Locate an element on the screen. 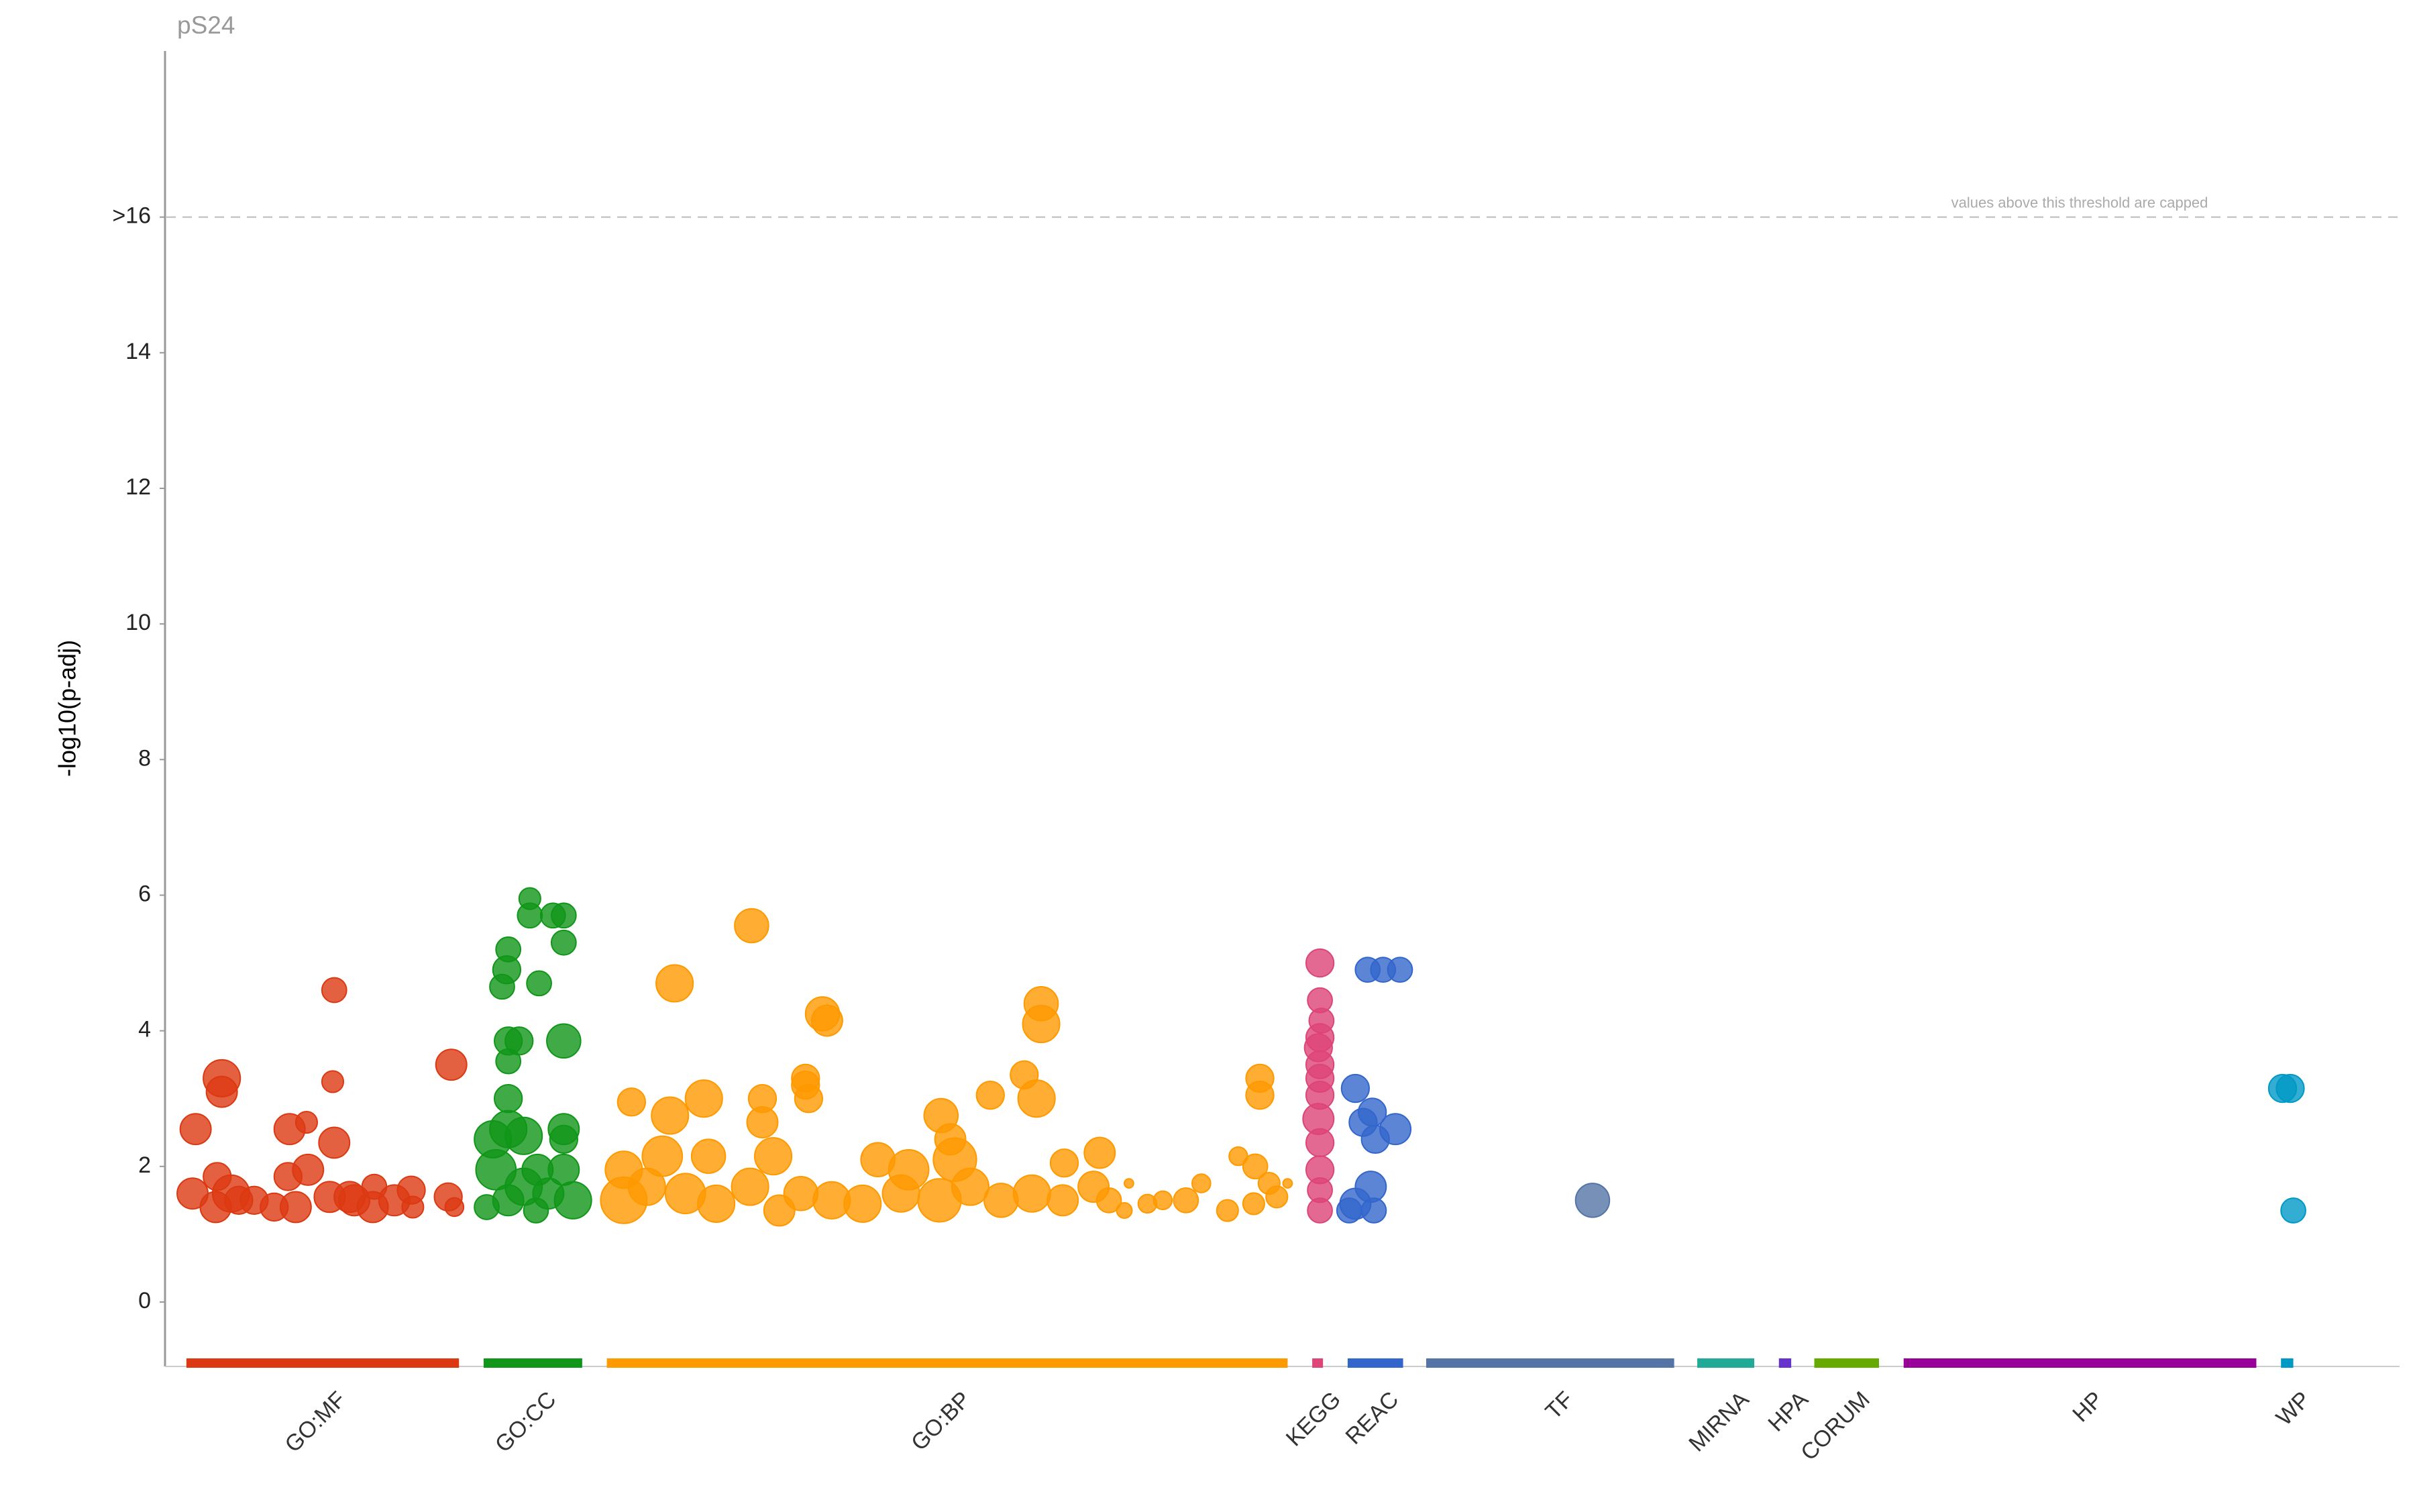  y-tick-label: 14 is located at coordinates (138, 351).